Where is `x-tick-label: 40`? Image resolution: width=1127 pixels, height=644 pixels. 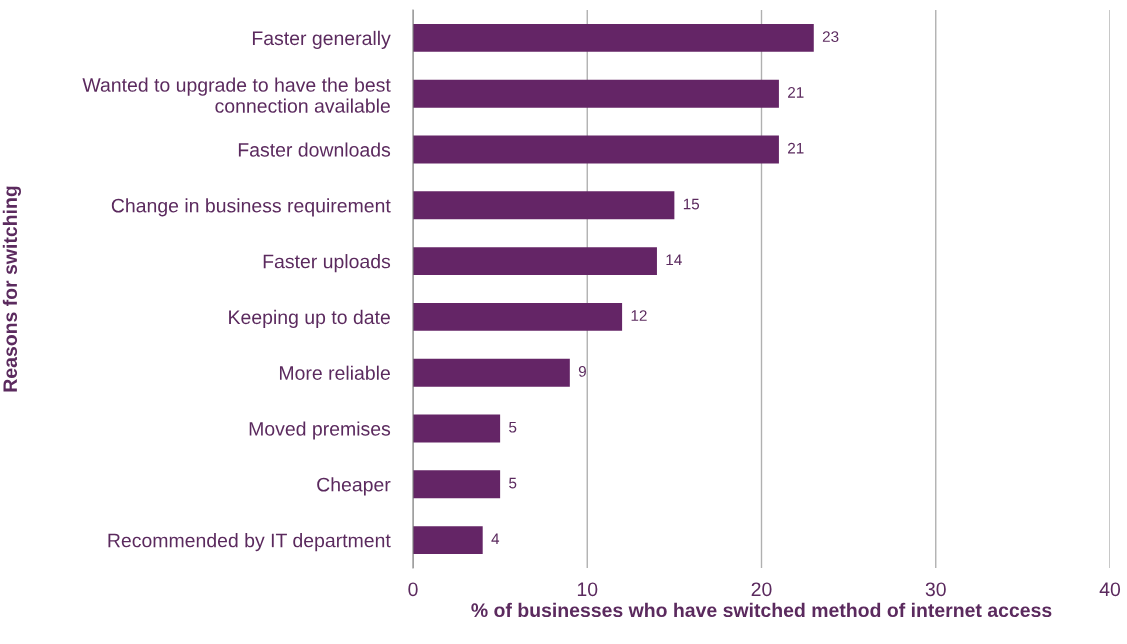 x-tick-label: 40 is located at coordinates (1110, 589).